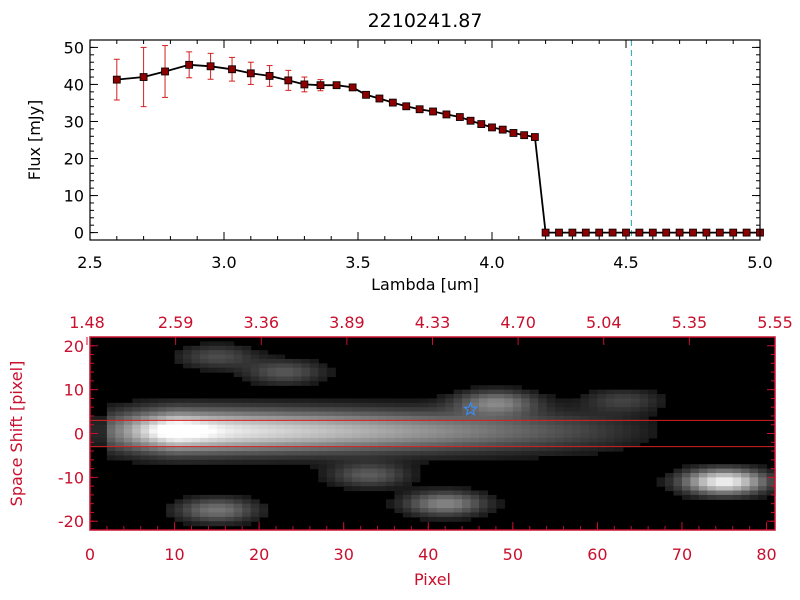 The image size is (800, 600). I want to click on x-tick-label: 4.5, so click(625, 262).